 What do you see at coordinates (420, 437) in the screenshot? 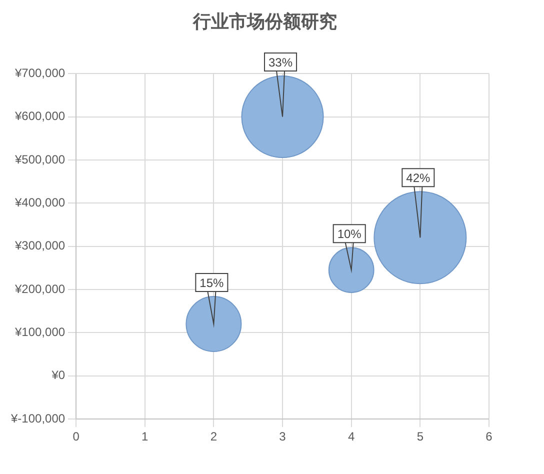
I see `x-tick-label: 5` at bounding box center [420, 437].